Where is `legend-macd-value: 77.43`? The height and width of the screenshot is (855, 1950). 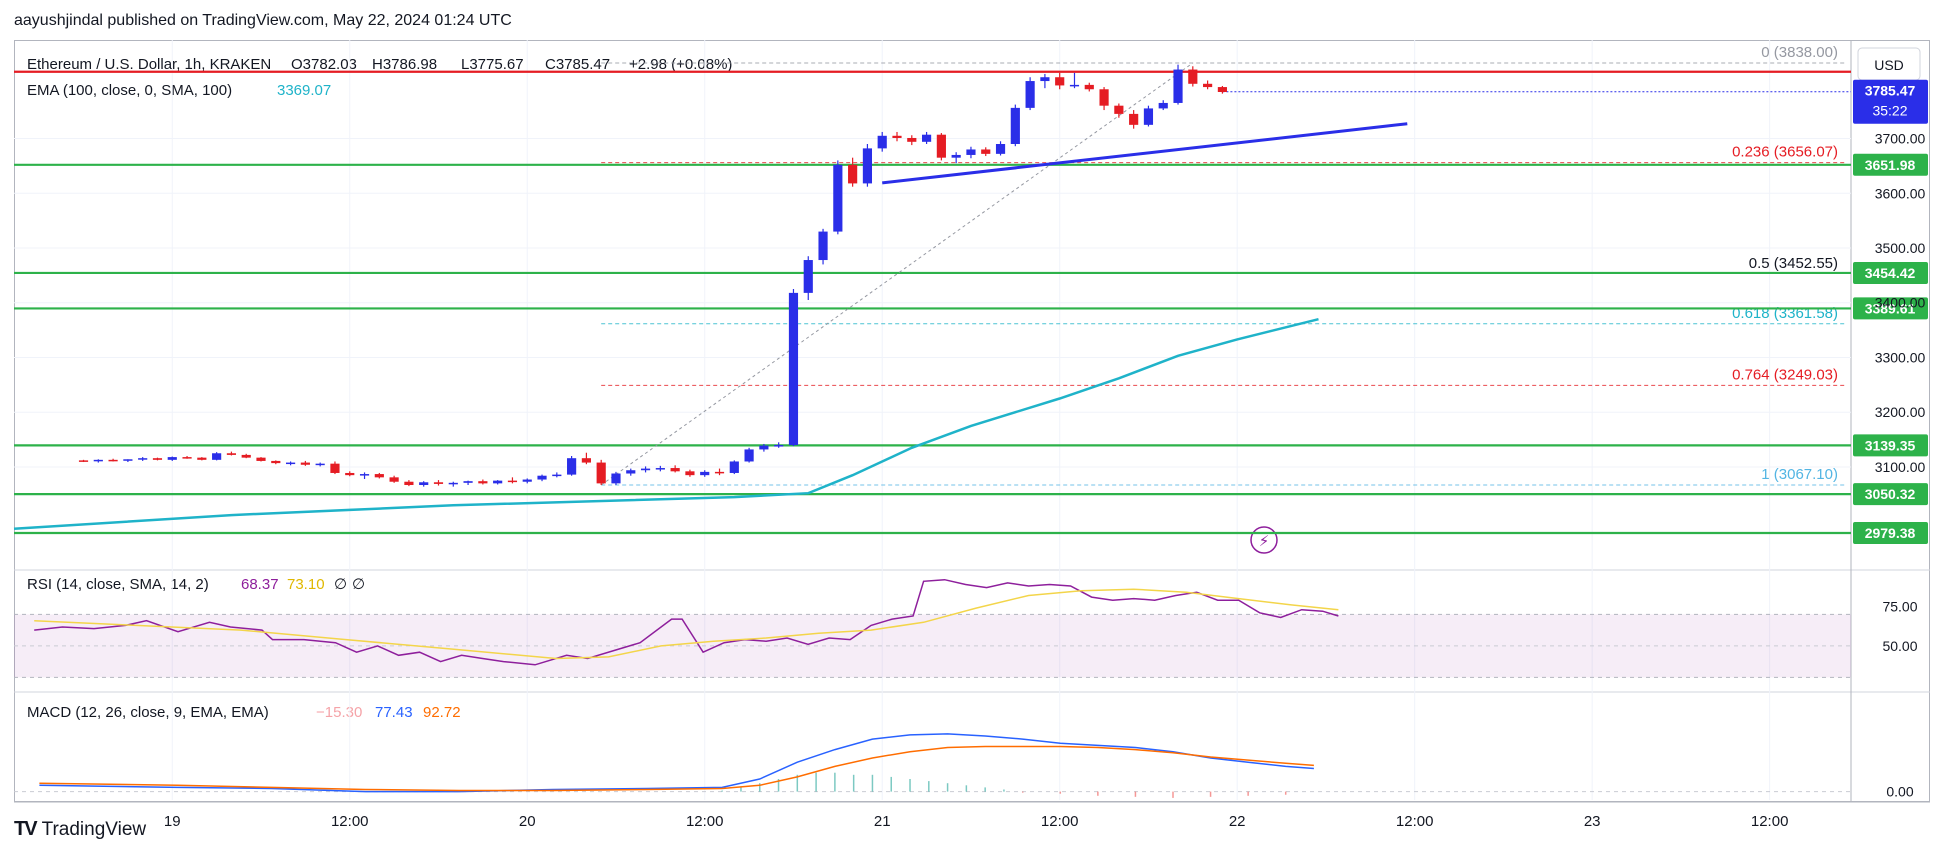 legend-macd-value: 77.43 is located at coordinates (394, 712).